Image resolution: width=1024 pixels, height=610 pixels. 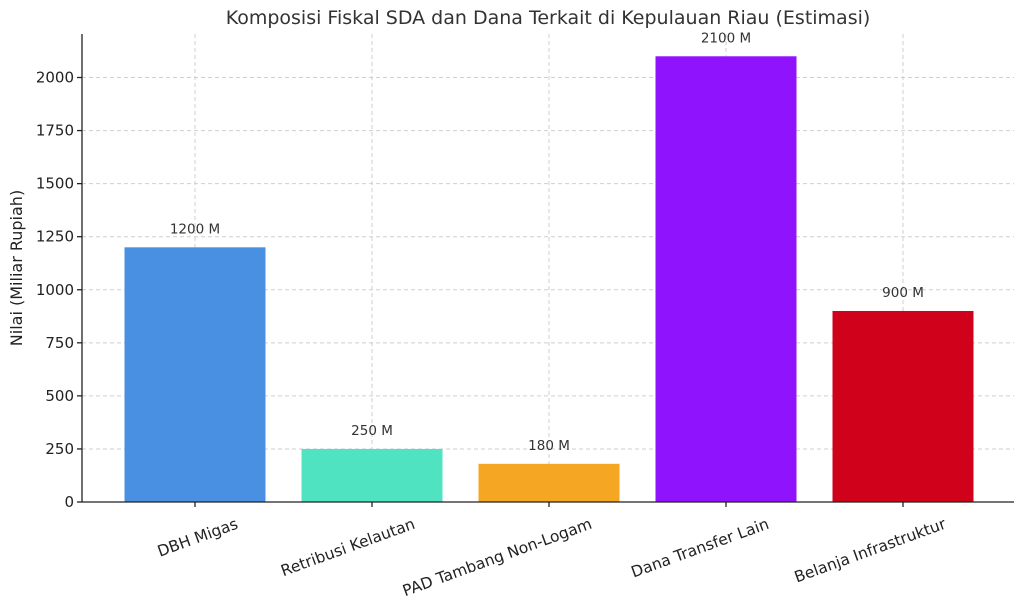 I want to click on y-tick-label: 2000, so click(x=55, y=78).